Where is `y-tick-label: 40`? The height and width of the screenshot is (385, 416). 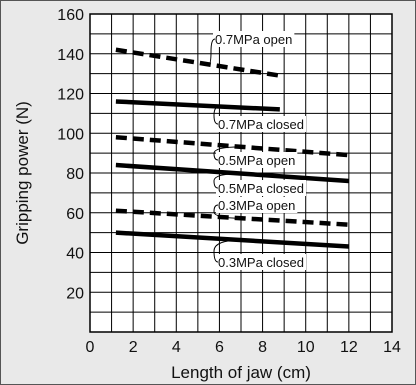 y-tick-label: 40 is located at coordinates (75, 254).